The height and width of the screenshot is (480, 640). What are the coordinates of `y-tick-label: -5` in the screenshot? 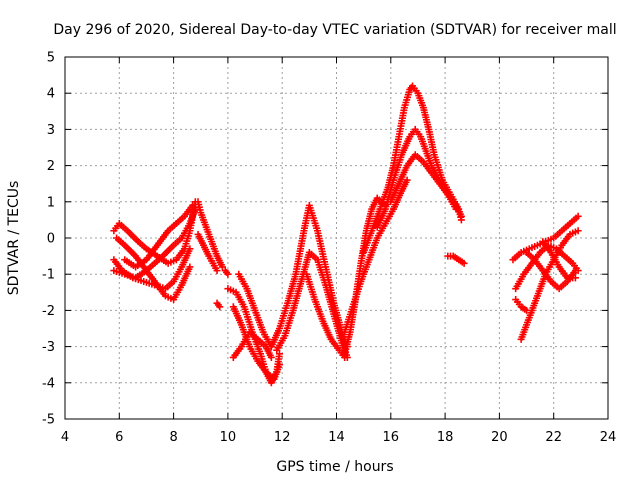 It's located at (48, 420).